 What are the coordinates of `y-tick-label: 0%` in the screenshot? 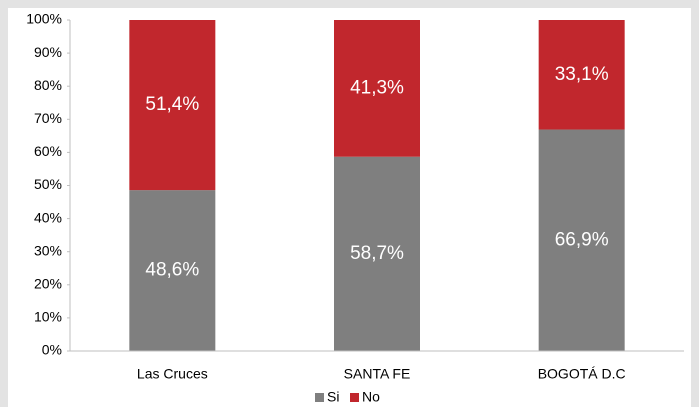 It's located at (52, 350).